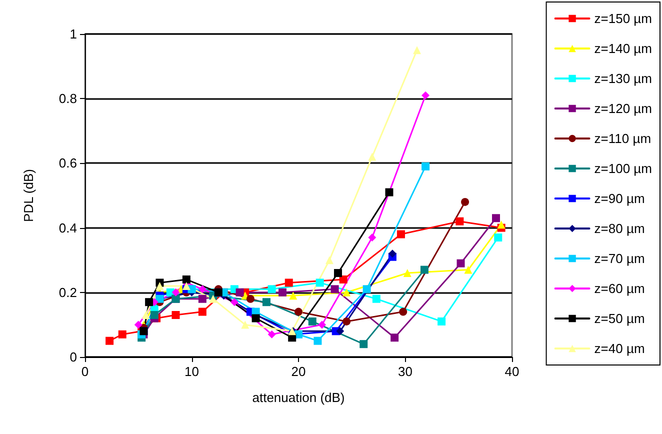  I want to click on legend-label: z=140 µm, so click(623, 48).